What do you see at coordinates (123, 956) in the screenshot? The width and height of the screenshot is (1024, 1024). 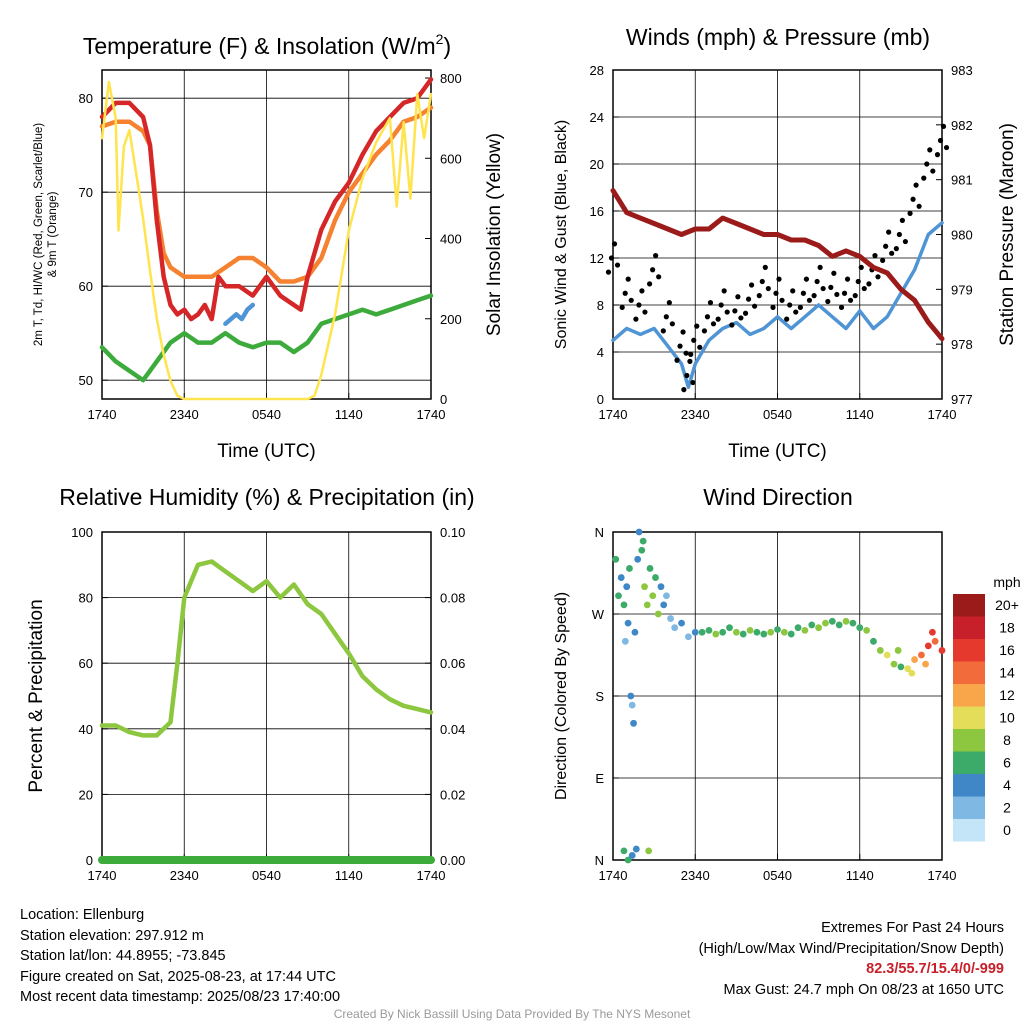 I see `latlon-text: Station lat/lon: 44.8955; -73.845` at bounding box center [123, 956].